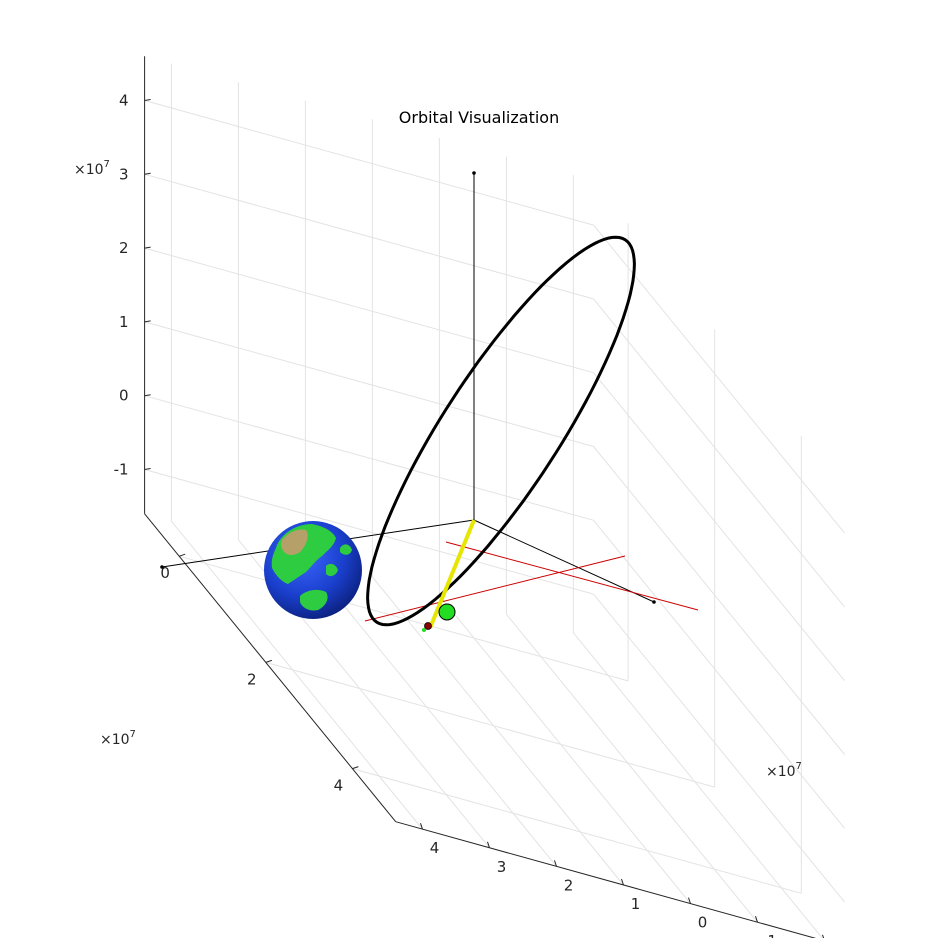  What do you see at coordinates (769, 935) in the screenshot?
I see `y-tick-label: -1` at bounding box center [769, 935].